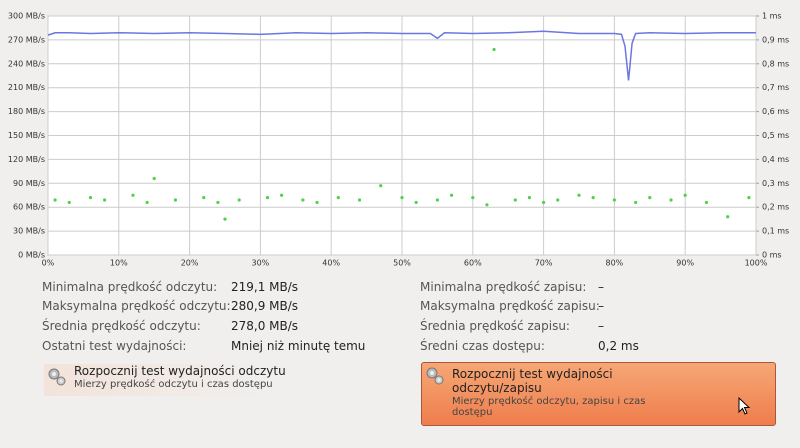 This screenshot has height=448, width=800. Describe the element at coordinates (261, 263) in the screenshot. I see `x-tick-label: 30%` at that location.